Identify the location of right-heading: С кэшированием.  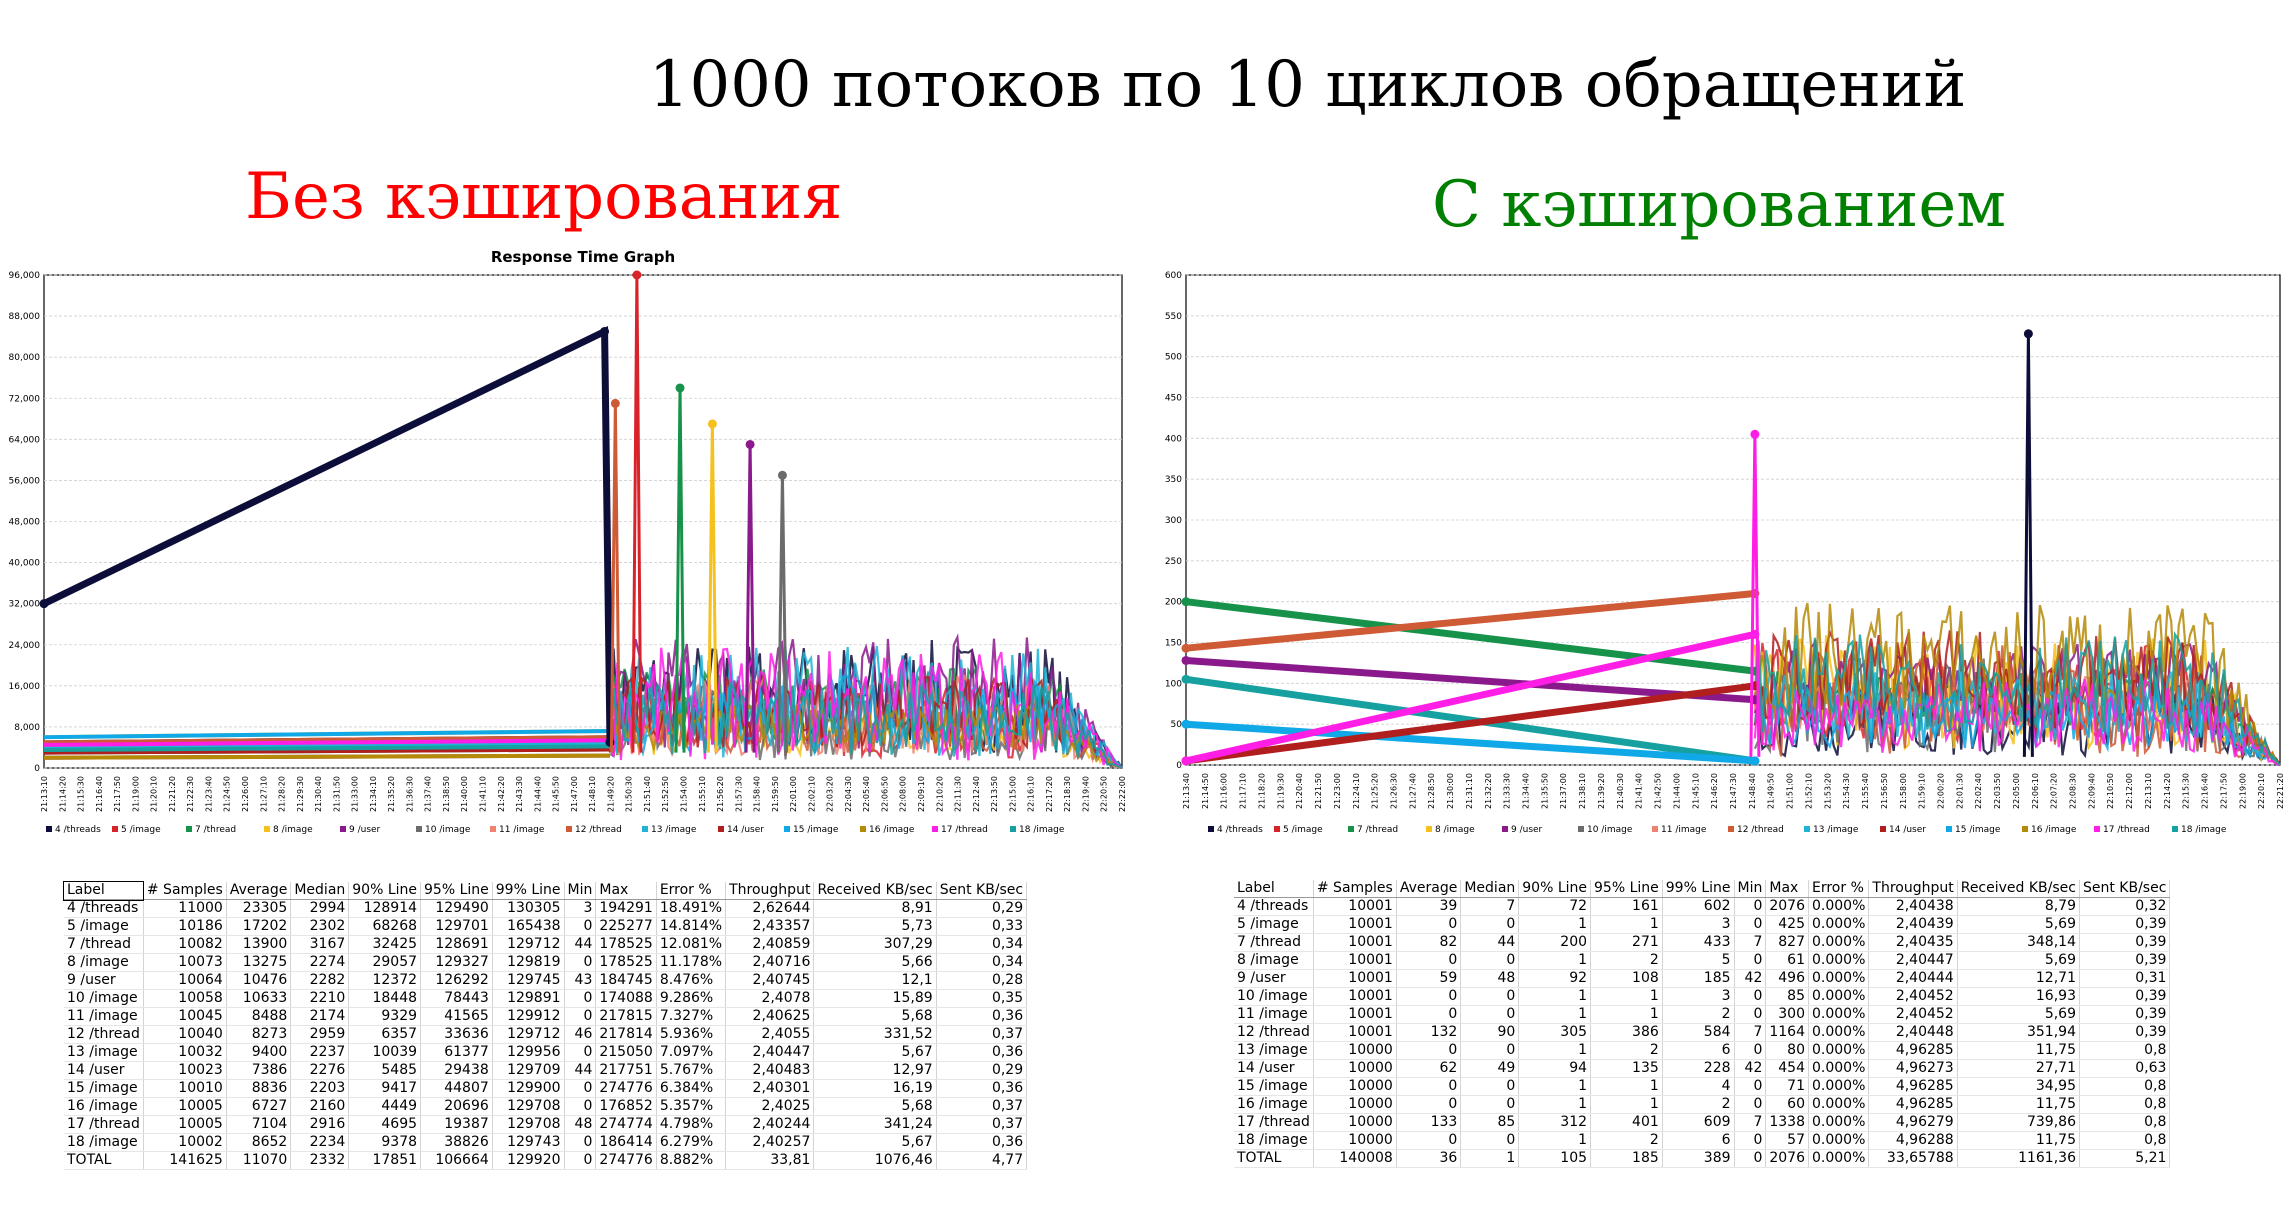
(1719, 205).